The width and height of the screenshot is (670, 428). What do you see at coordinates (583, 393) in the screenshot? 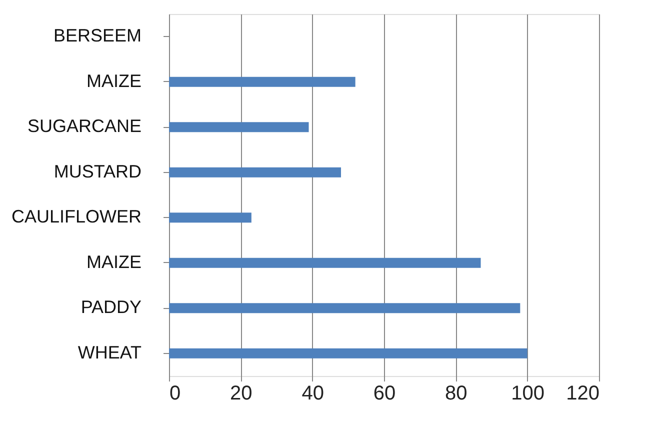
I see `x-tick-label: 120` at bounding box center [583, 393].